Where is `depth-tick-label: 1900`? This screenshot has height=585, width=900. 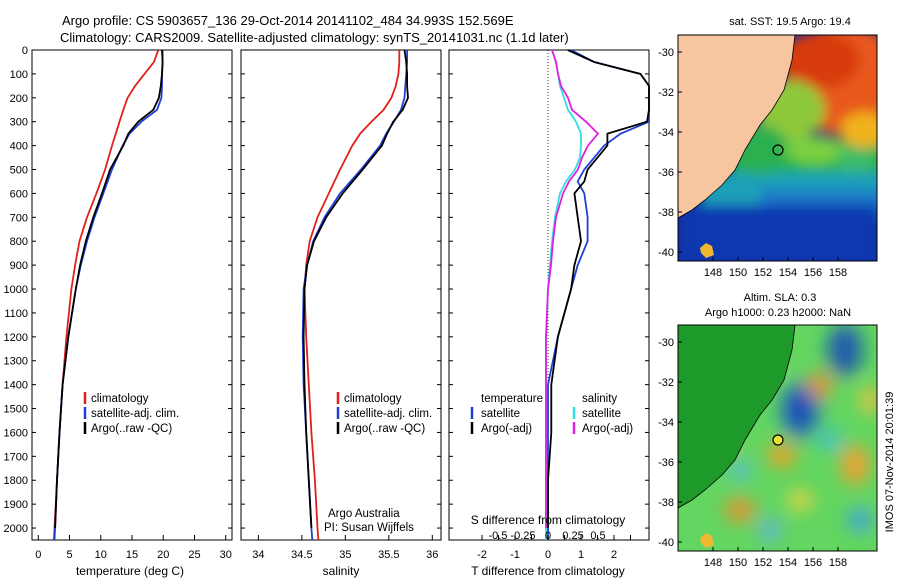
depth-tick-label: 1900 is located at coordinates (16, 505).